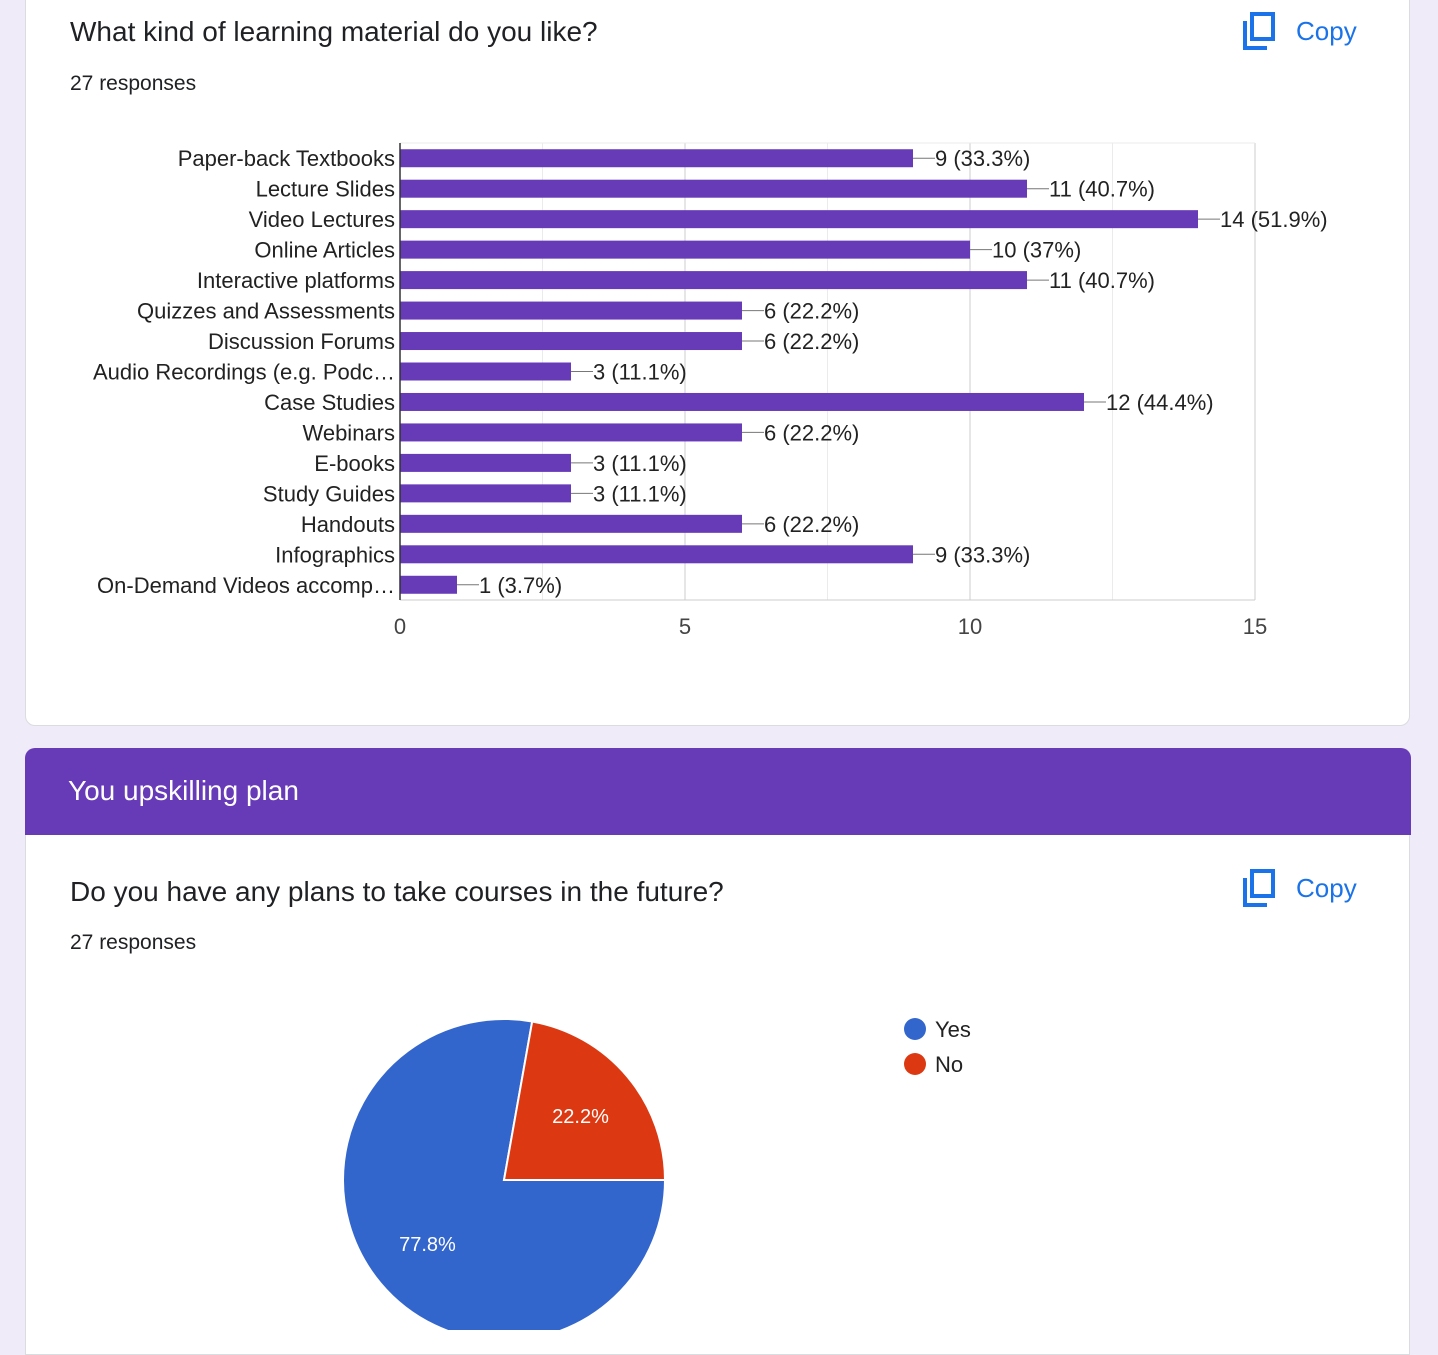 Image resolution: width=1438 pixels, height=1355 pixels. Describe the element at coordinates (354, 463) in the screenshot. I see `category-label: E-books` at that location.